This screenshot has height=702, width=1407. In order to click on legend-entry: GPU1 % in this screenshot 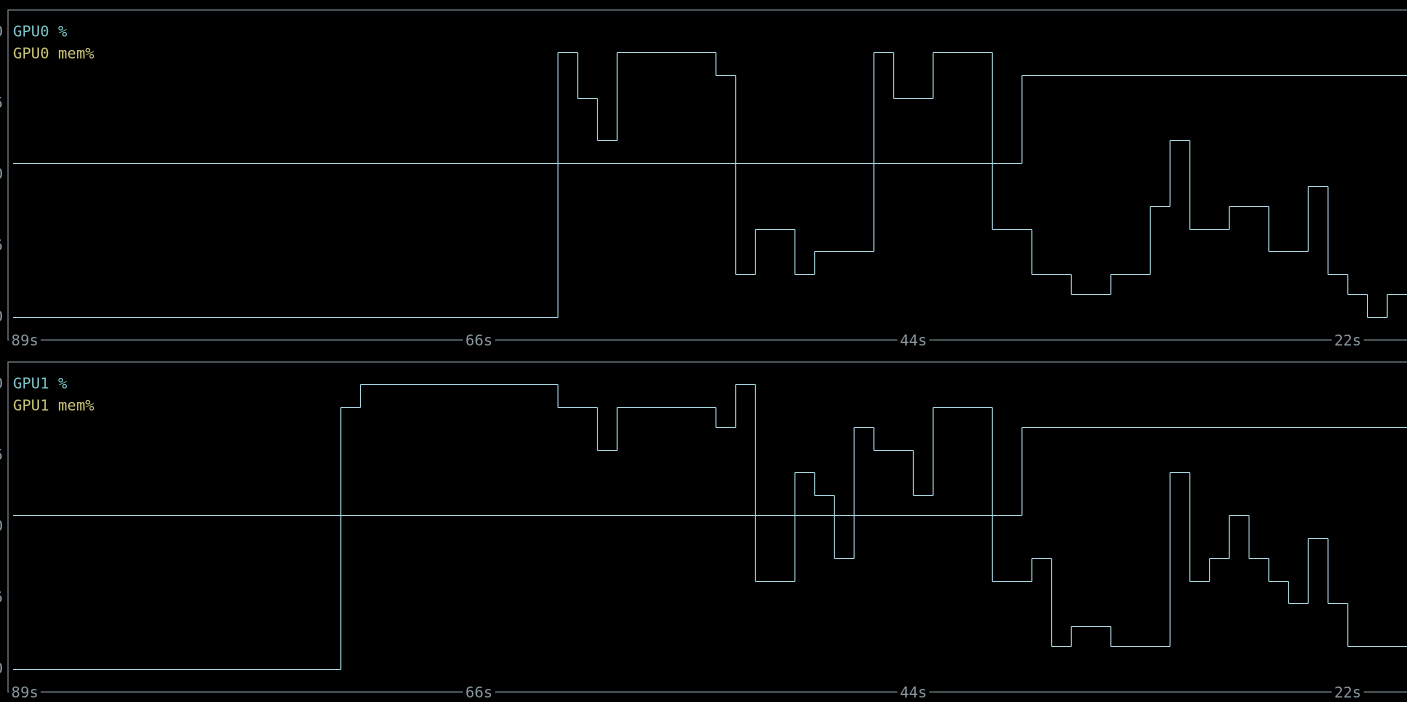, I will do `click(40, 384)`.